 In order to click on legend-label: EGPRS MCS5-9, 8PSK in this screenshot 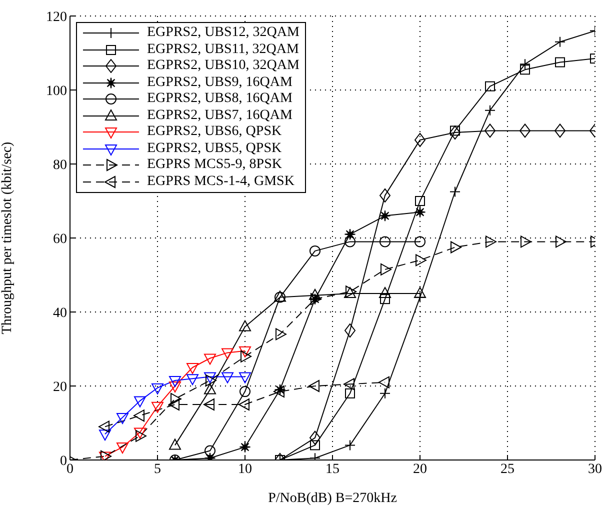, I will do `click(214, 165)`.